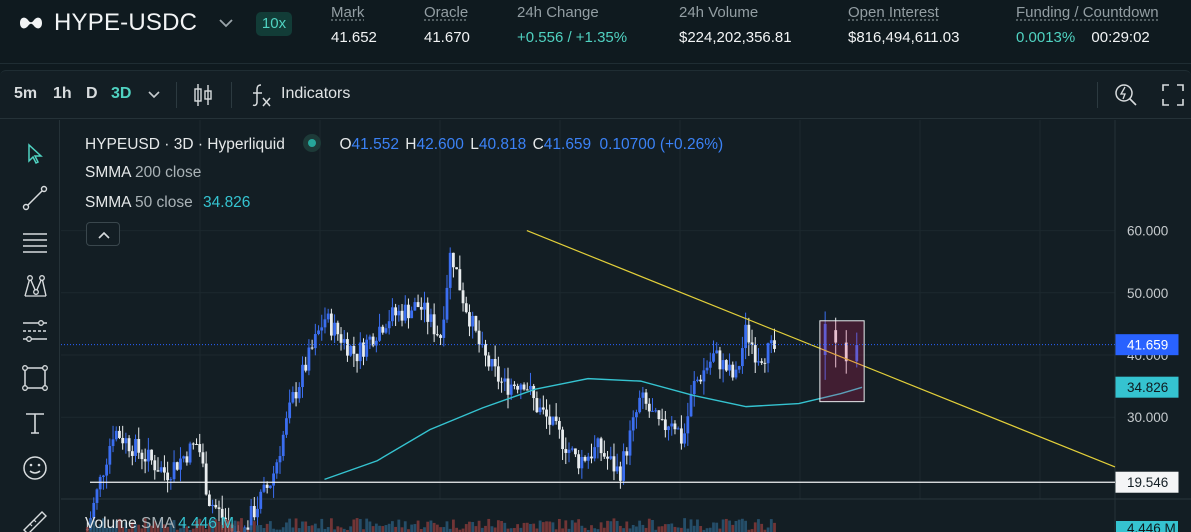  What do you see at coordinates (159, 523) in the screenshot?
I see `legend-volume: Volume SMA 4.446 M` at bounding box center [159, 523].